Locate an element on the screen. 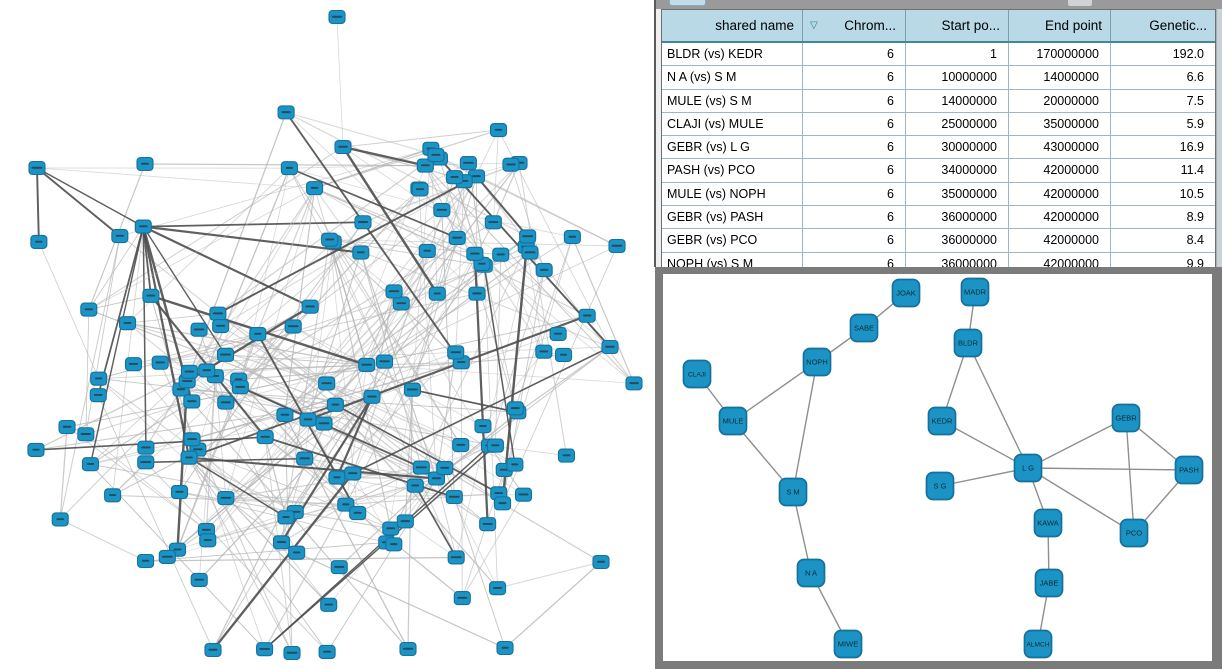  cell-genetic-distance: 8.4 is located at coordinates (1195, 240).